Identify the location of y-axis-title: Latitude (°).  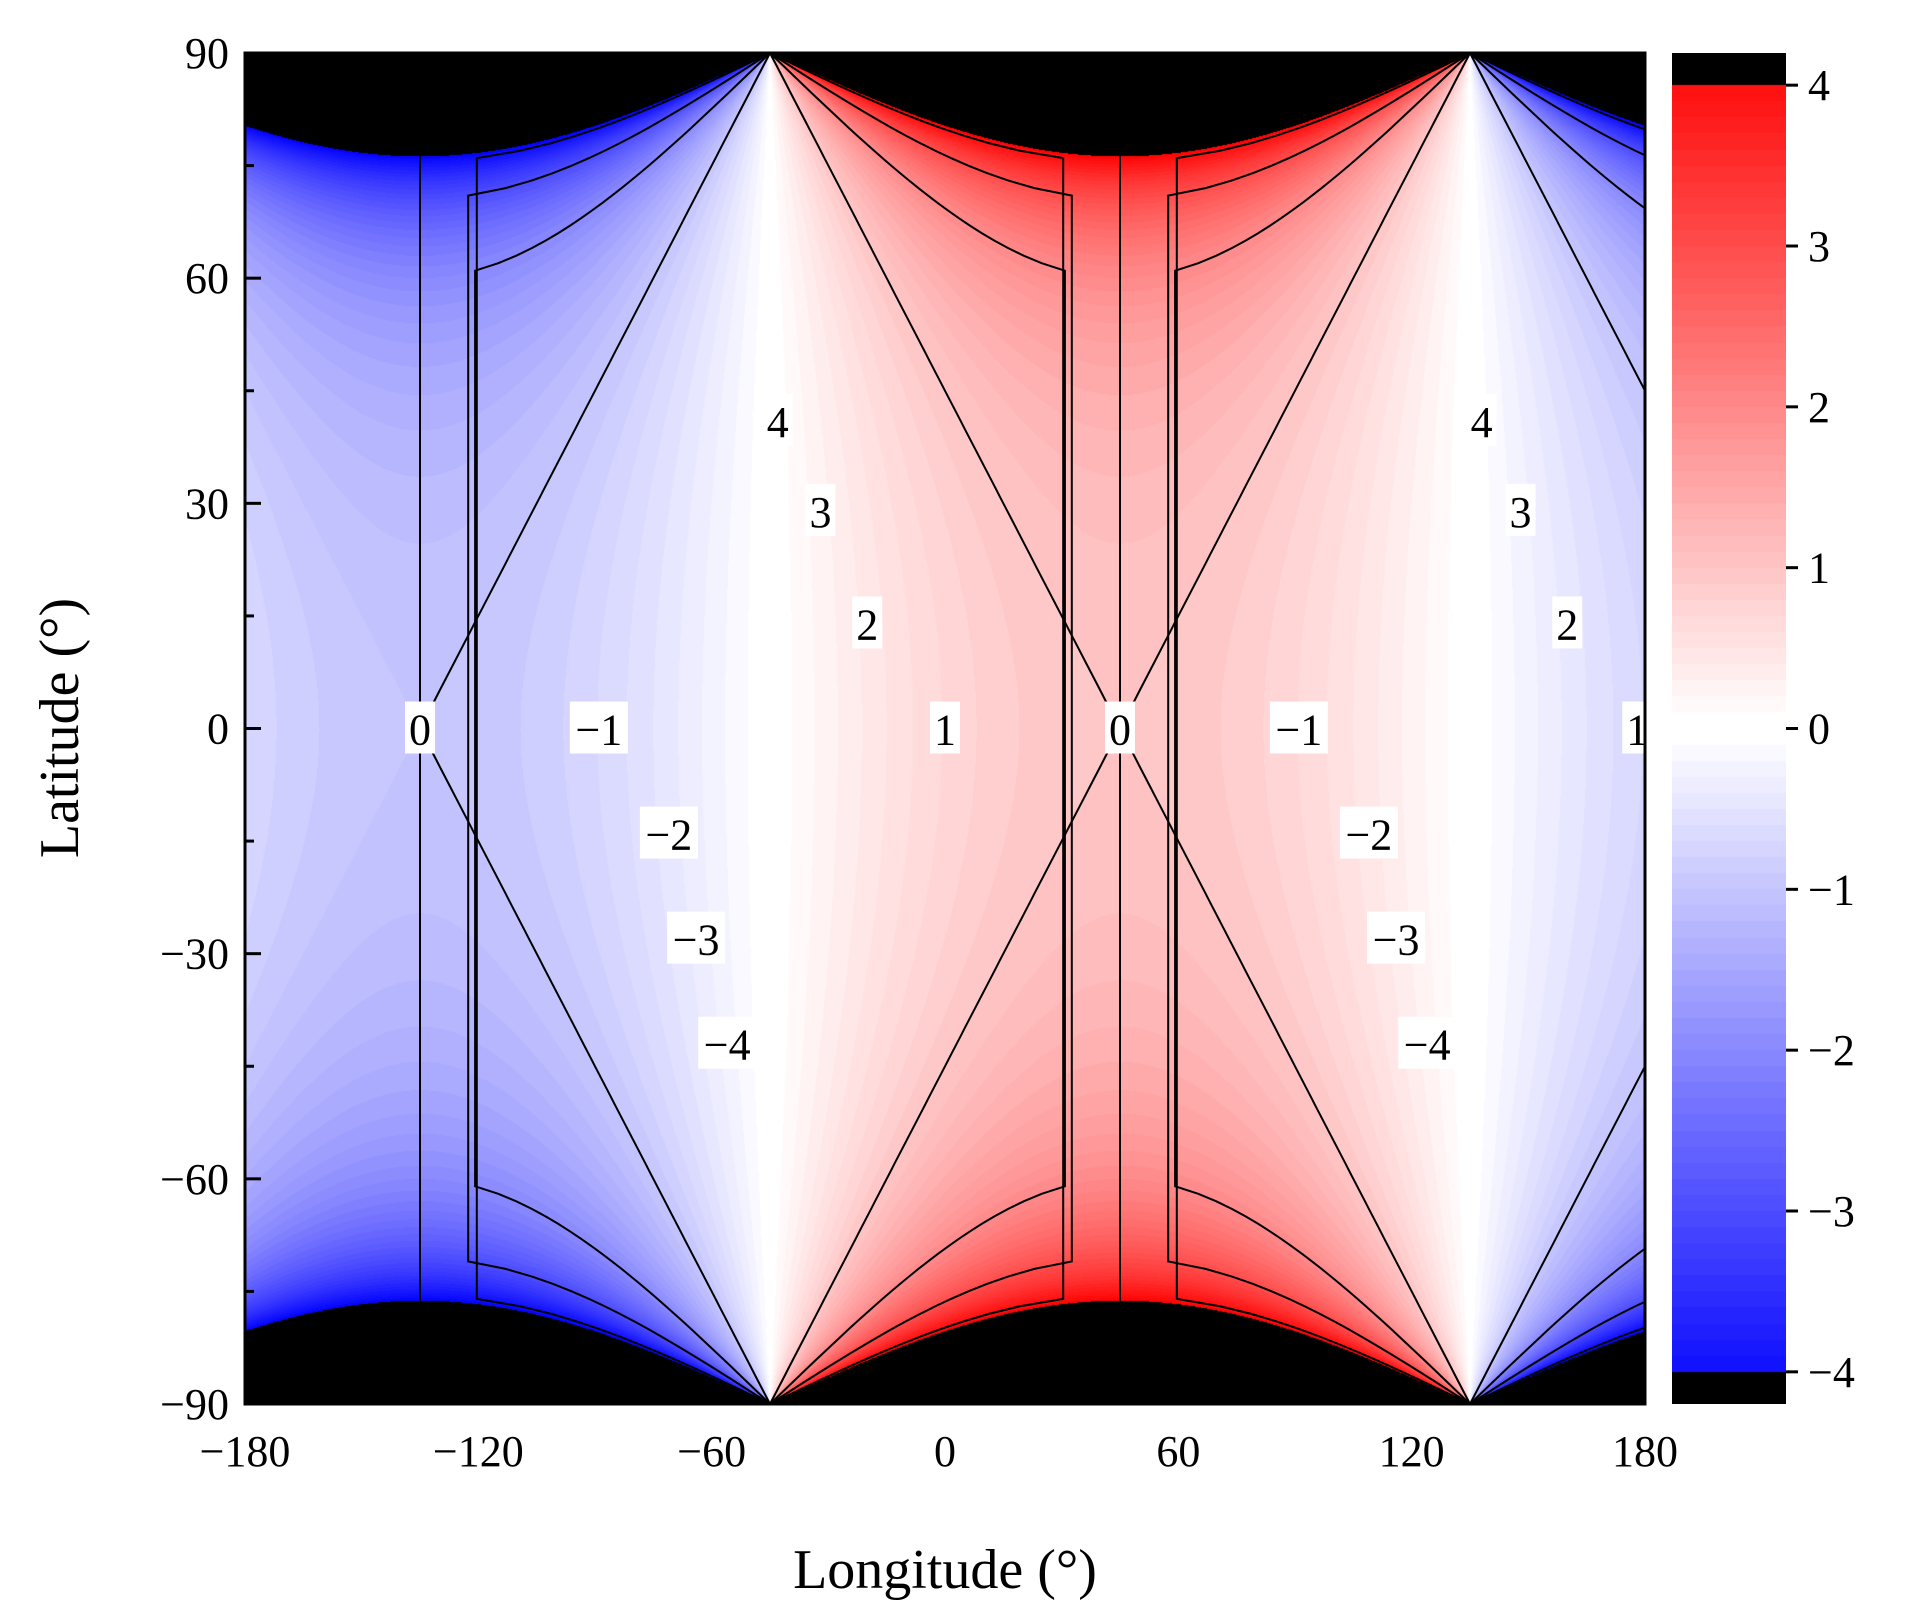
(60, 728).